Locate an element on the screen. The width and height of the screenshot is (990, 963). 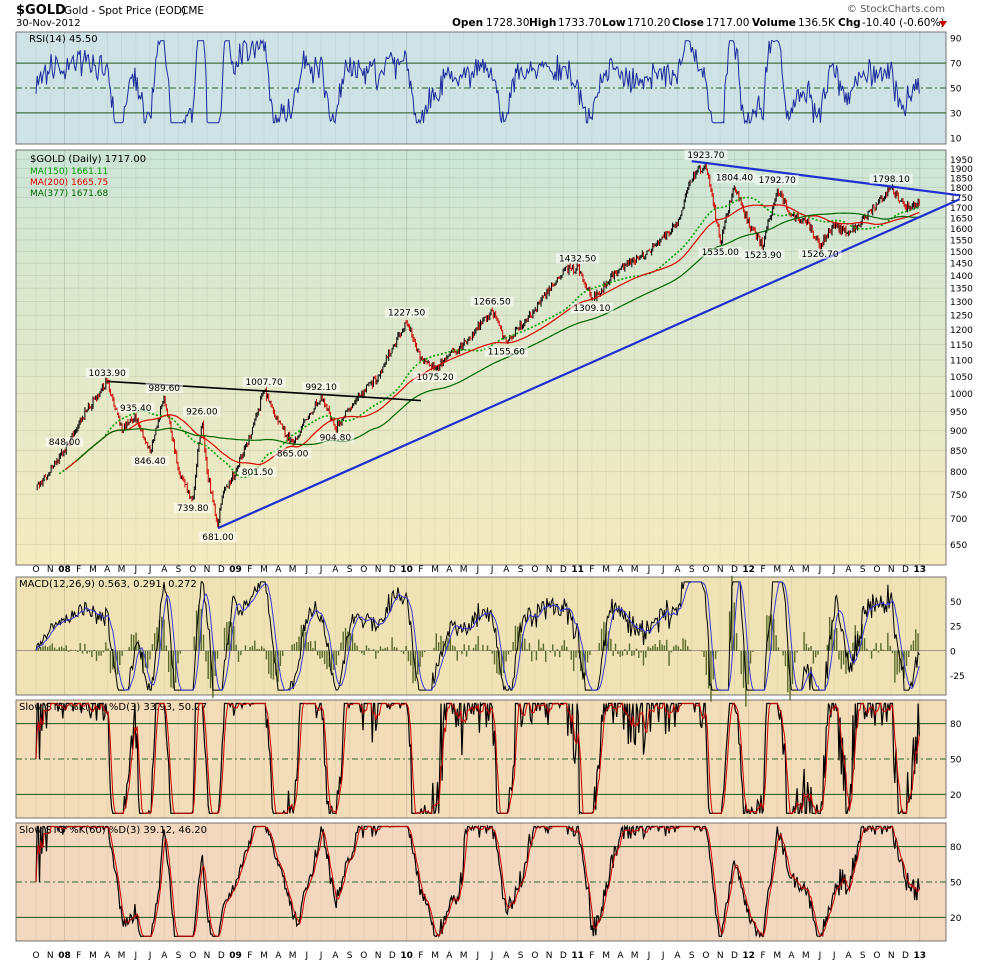
price-label: 904.80 is located at coordinates (336, 439).